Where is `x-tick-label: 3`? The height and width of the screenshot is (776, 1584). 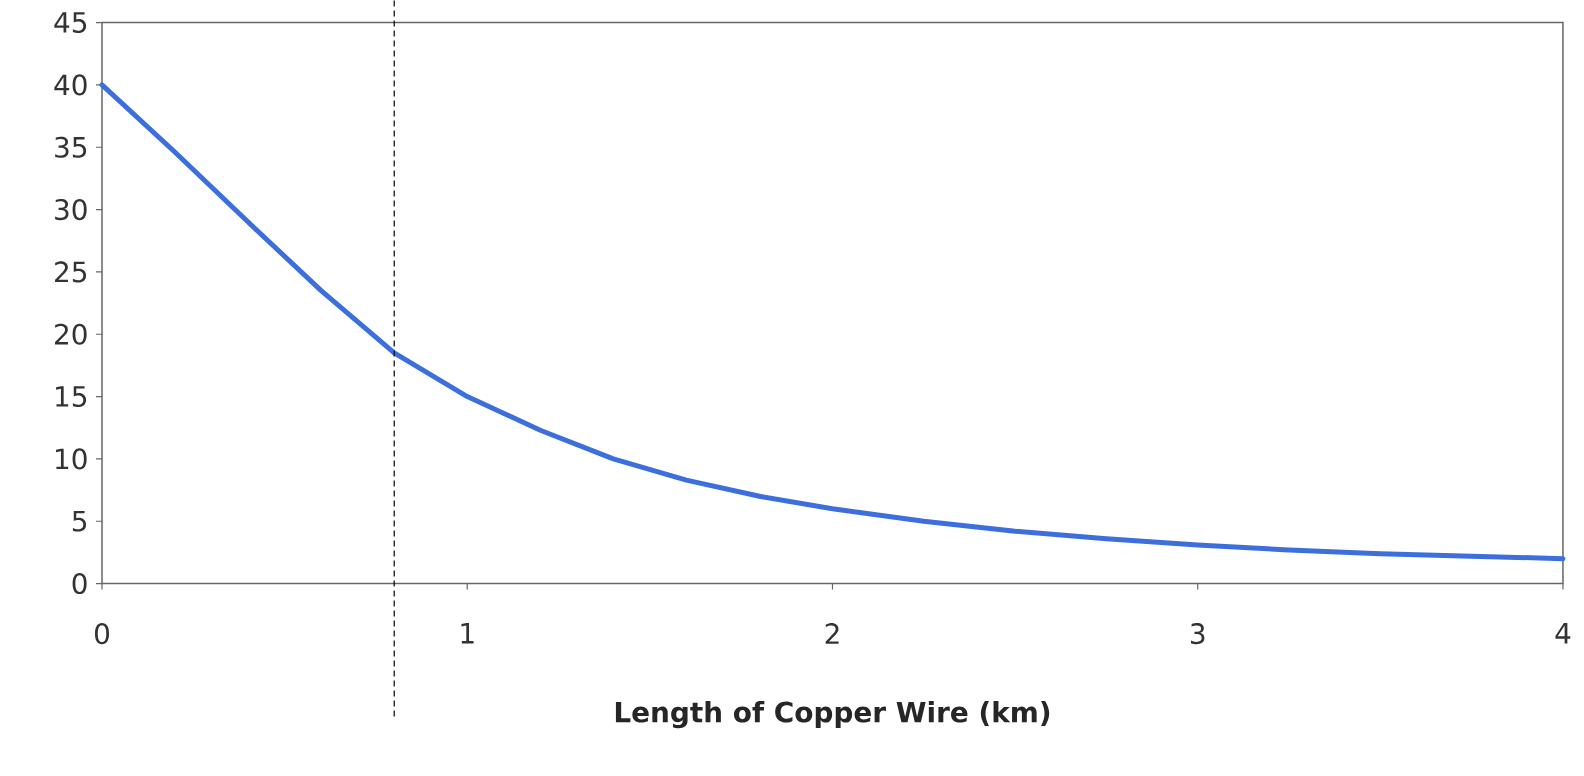 x-tick-label: 3 is located at coordinates (1197, 634).